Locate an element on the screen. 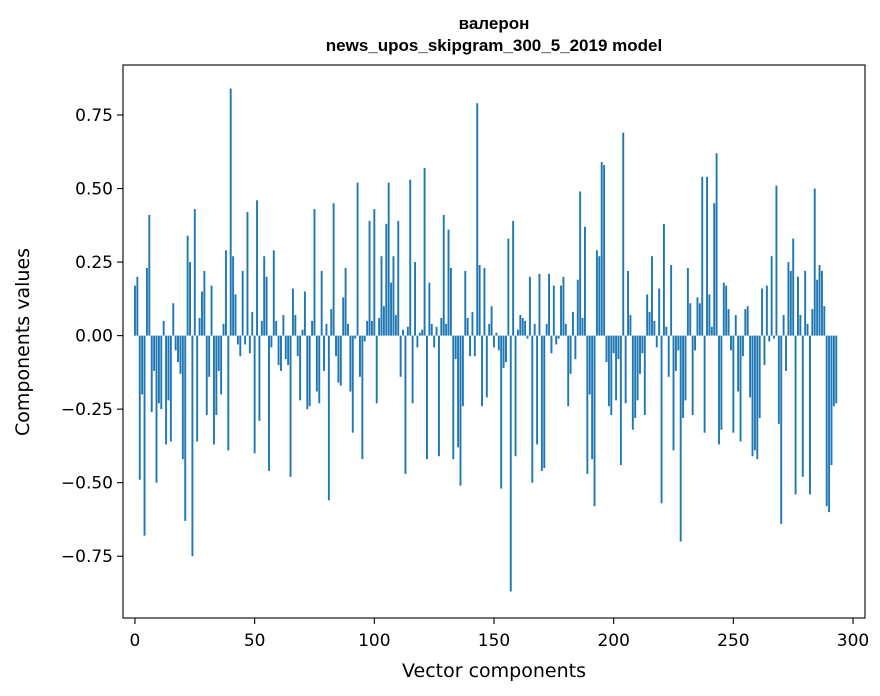 Image resolution: width=880 pixels, height=696 pixels. y-tick-label: 0.25 is located at coordinates (94, 263).